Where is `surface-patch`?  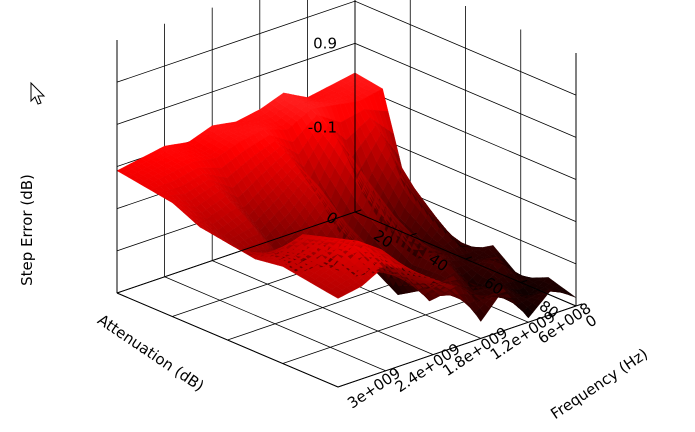 surface-patch is located at coordinates (571, 295).